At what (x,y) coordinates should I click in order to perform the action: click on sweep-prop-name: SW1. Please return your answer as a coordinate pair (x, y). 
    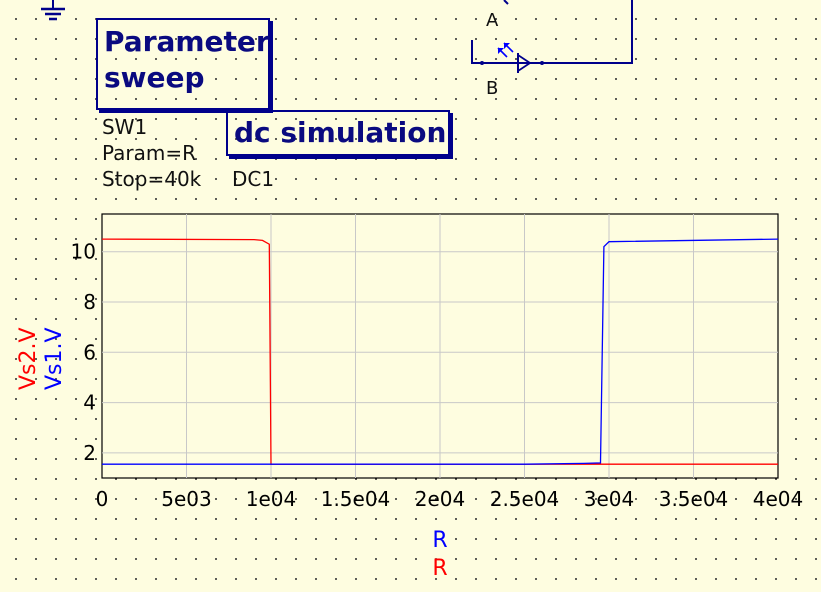
    Looking at the image, I should click on (125, 127).